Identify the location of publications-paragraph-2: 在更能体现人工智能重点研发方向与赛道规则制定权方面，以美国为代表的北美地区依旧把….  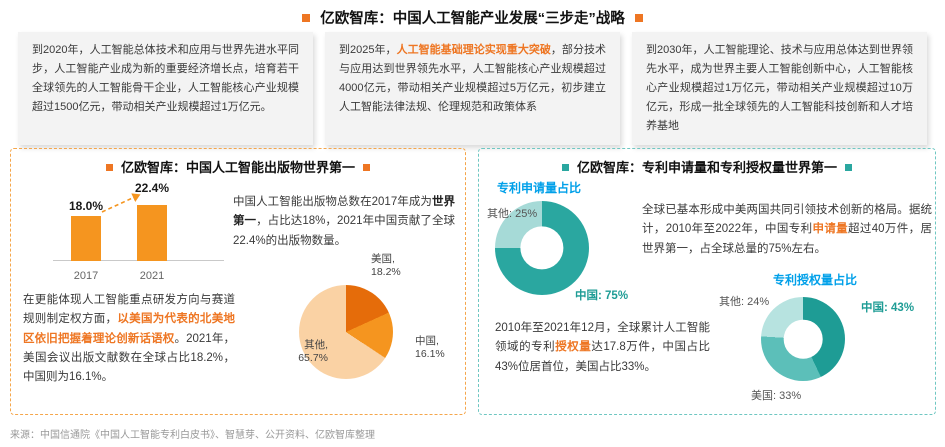
(129, 339).